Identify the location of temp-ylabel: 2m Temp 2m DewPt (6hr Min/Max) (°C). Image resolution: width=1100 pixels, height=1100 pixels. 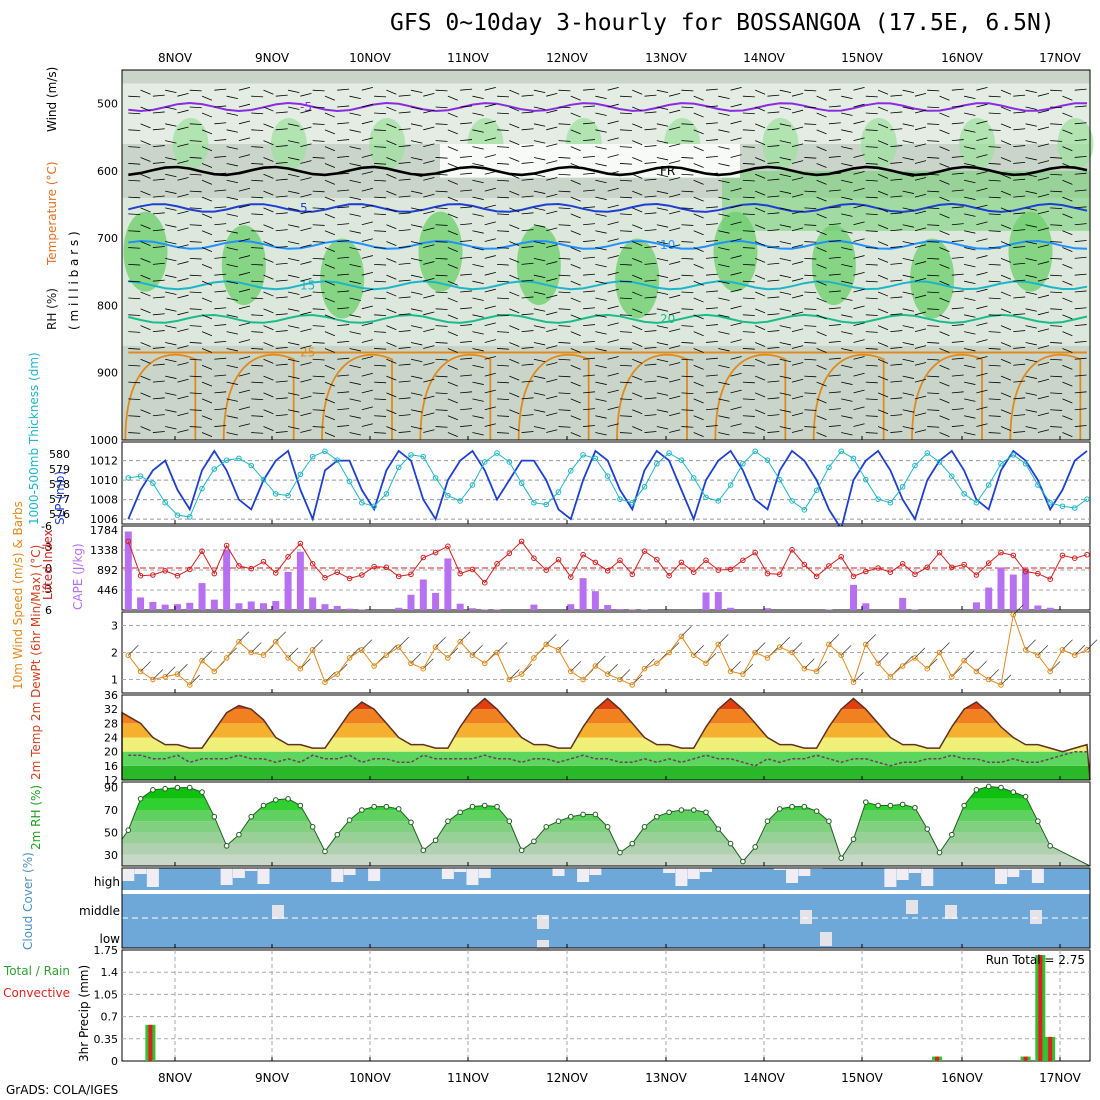
(36, 662).